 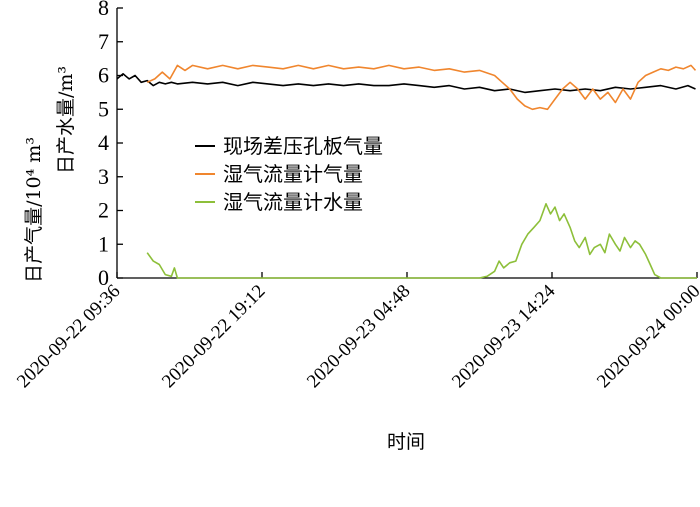 I want to click on y-tick-label: 5, so click(x=103, y=108).